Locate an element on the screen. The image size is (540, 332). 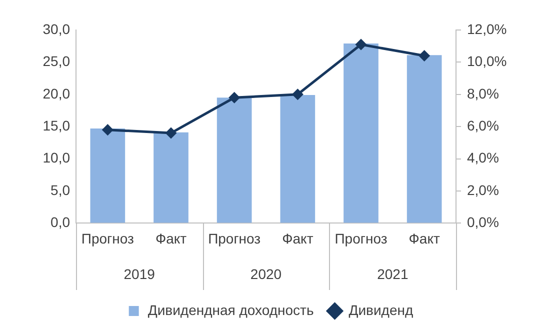
y2-tick-label: 12,0% is located at coordinates (487, 28).